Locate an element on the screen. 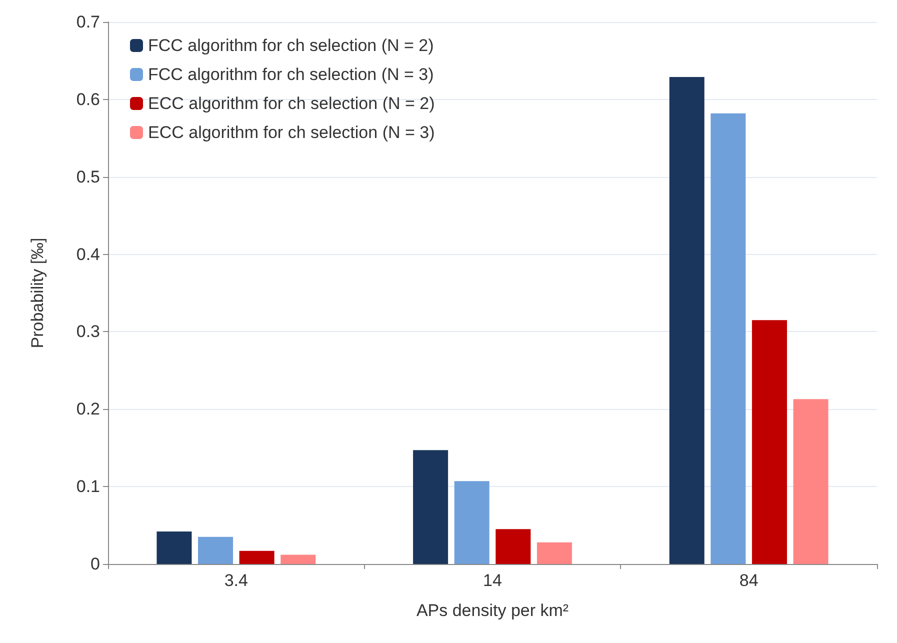 This screenshot has width=897, height=643. x-tick-label: 3.4 is located at coordinates (236, 580).